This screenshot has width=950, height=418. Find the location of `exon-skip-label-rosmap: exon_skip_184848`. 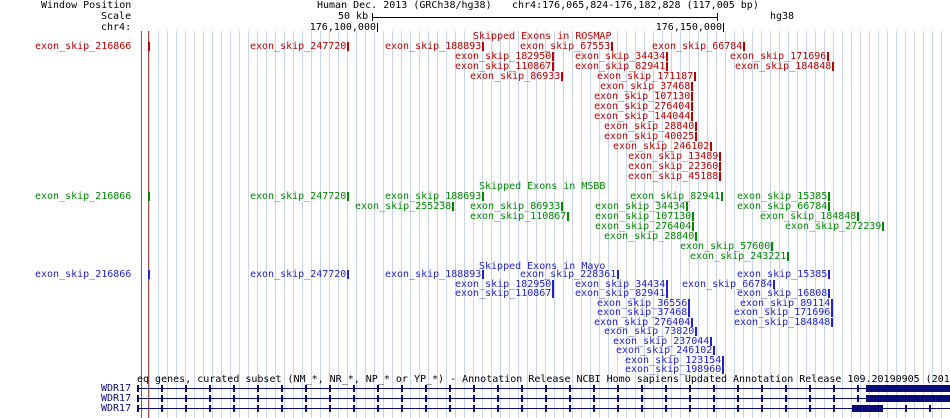

exon-skip-label-rosmap: exon_skip_184848 is located at coordinates (783, 66).